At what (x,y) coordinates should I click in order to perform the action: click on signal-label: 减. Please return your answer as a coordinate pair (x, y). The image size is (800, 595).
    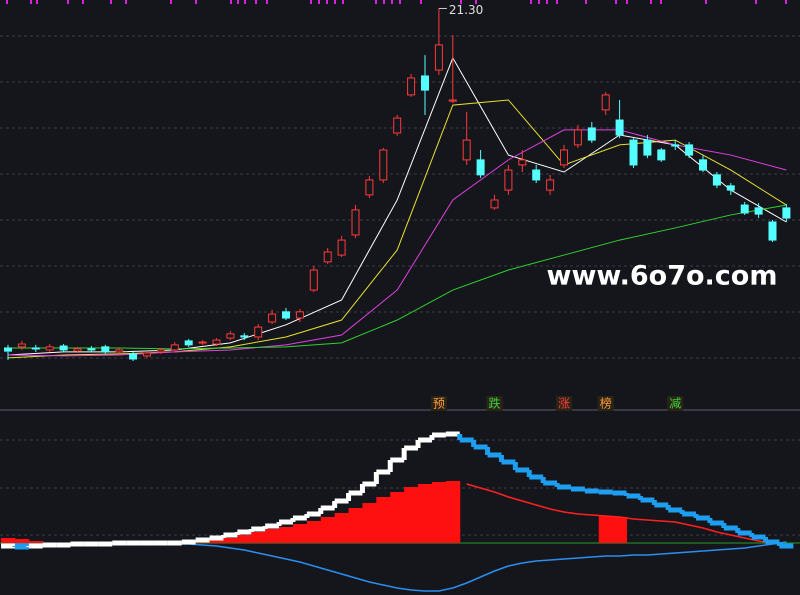
    Looking at the image, I should click on (675, 404).